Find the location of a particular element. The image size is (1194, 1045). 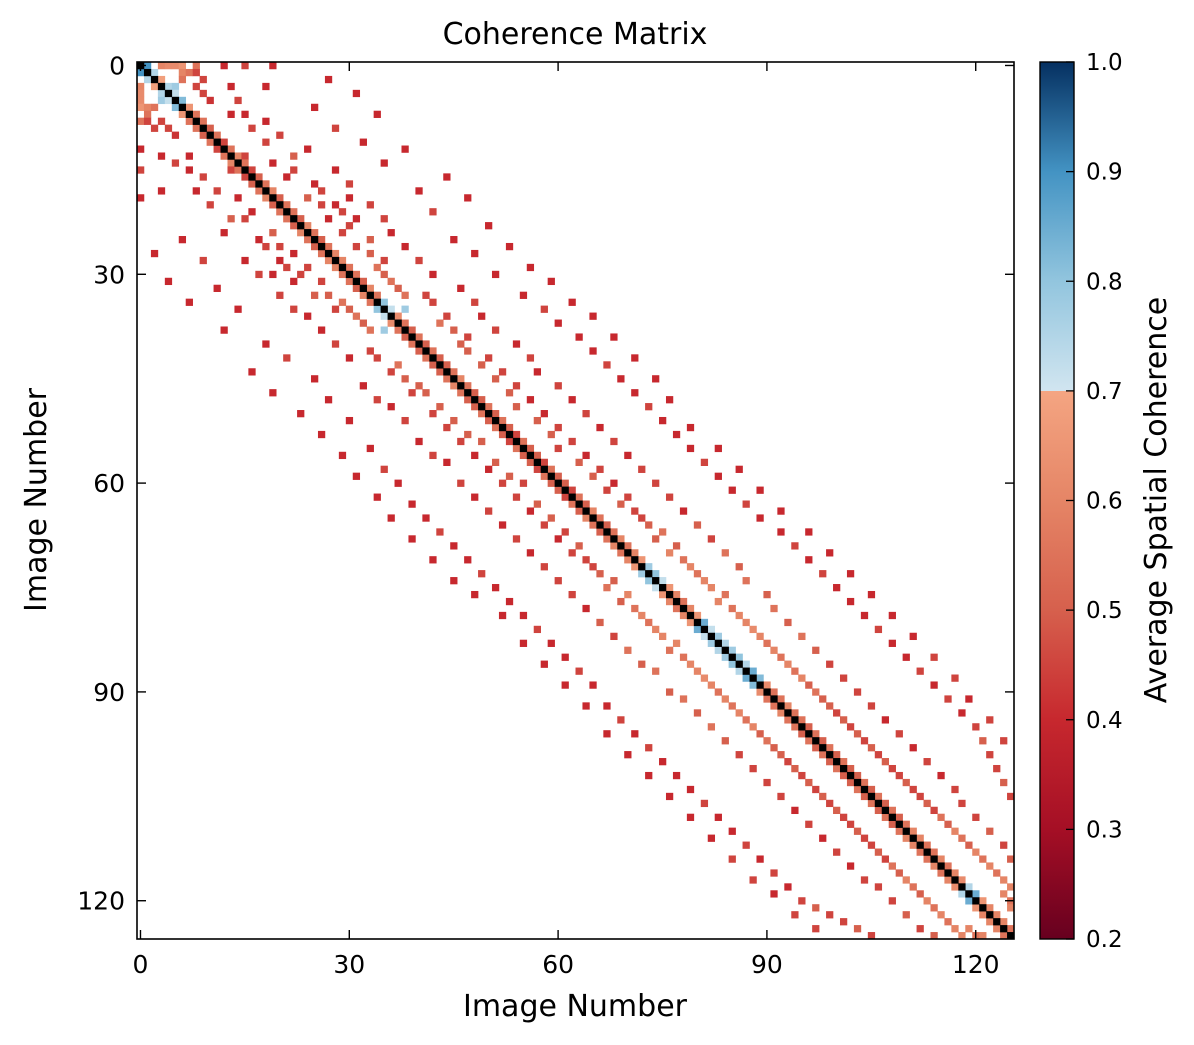

y-axis-label: Image Number is located at coordinates (36, 499).